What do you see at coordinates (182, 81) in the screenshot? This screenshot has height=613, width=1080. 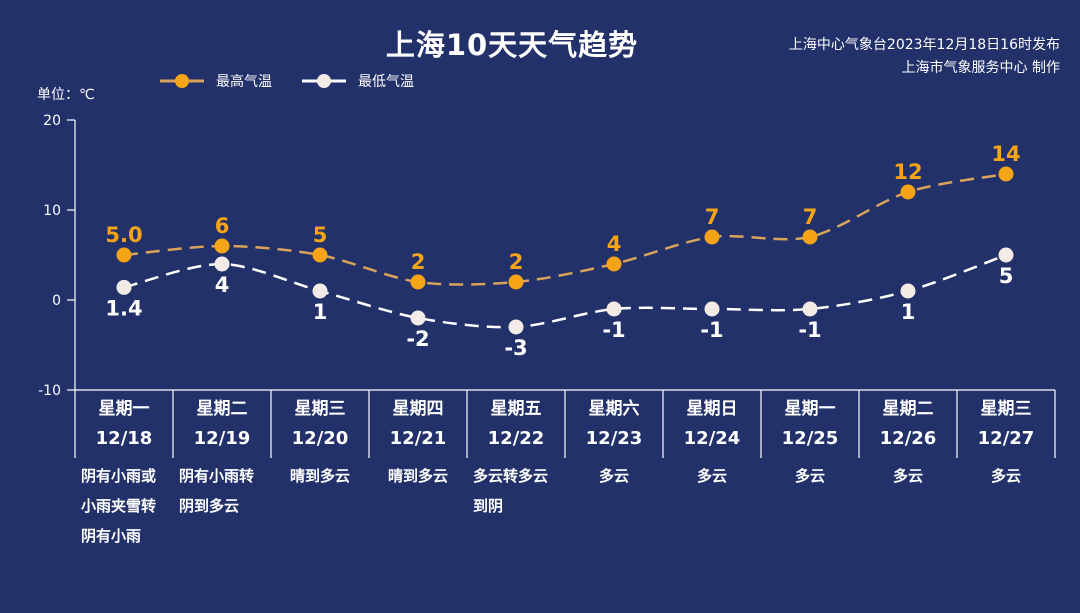 I see `legend-high-marker-icon` at bounding box center [182, 81].